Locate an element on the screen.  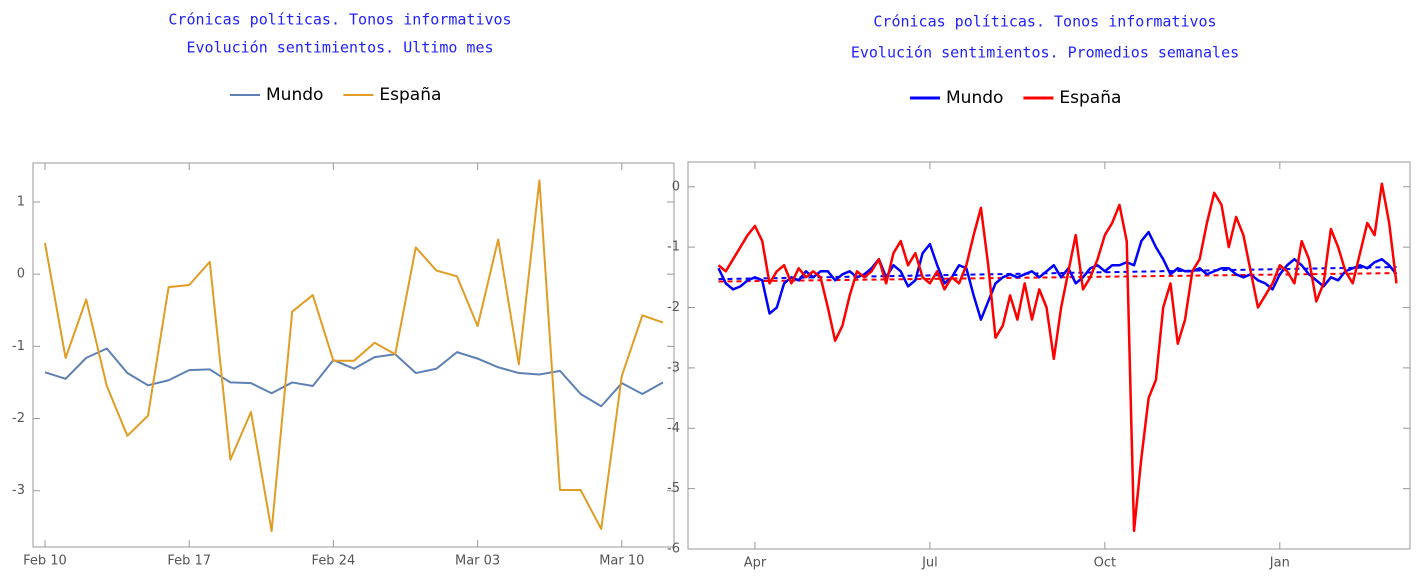
y-tick-label: -4 is located at coordinates (673, 428).